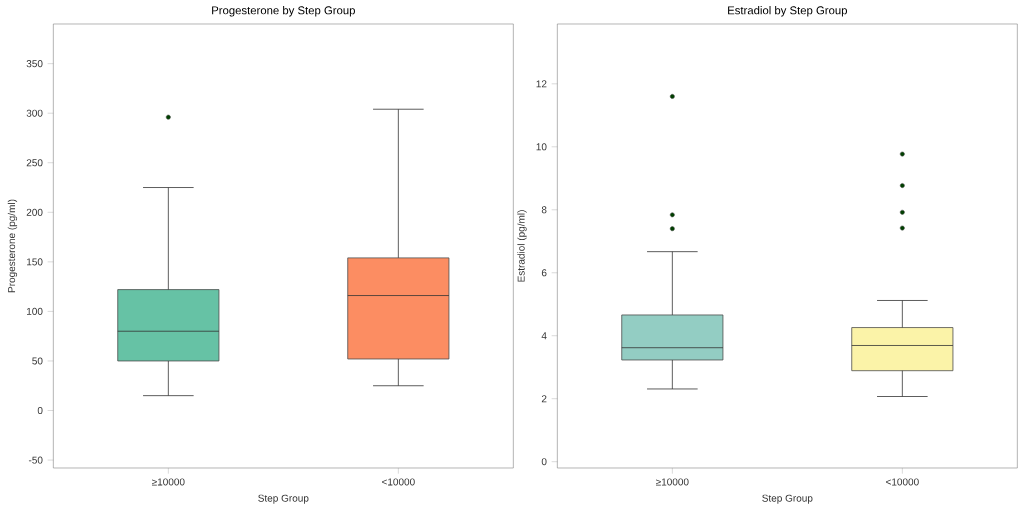 This screenshot has width=1028, height=513. I want to click on y-axis-title: Progesterone (pg/ml), so click(12, 245).